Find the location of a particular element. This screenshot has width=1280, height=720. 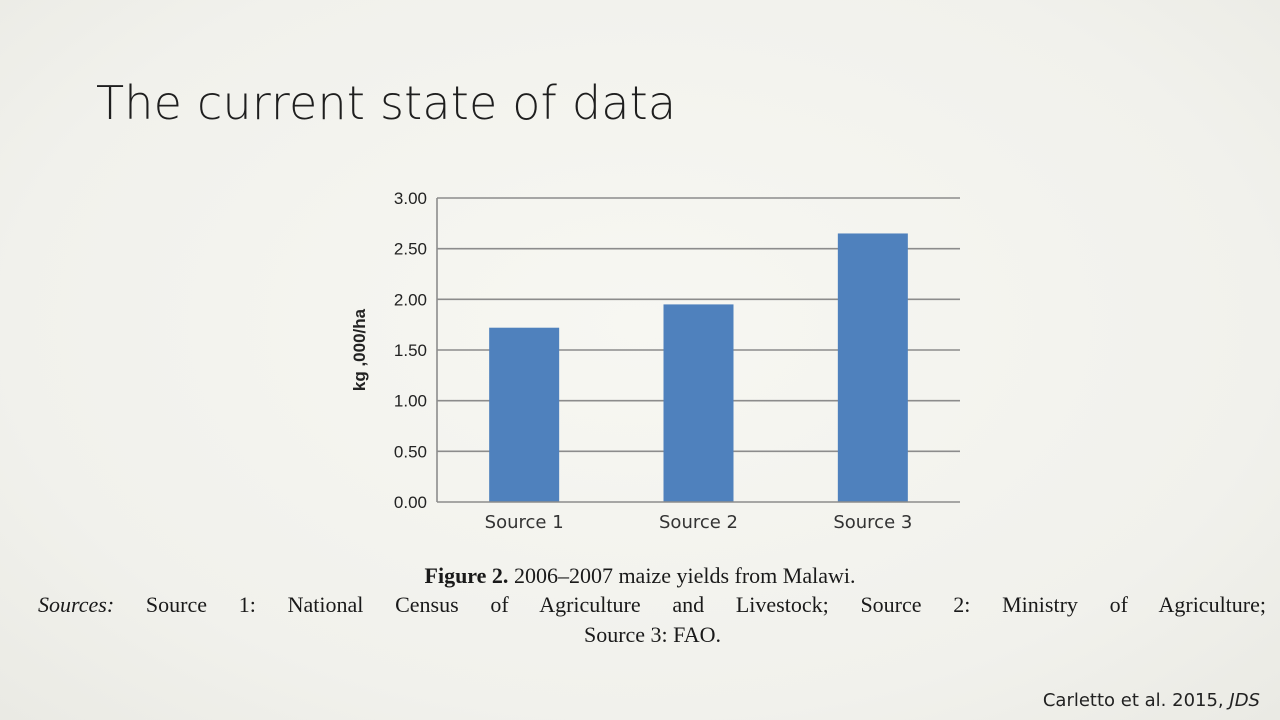

y-tick-label: 3.00 is located at coordinates (410, 198).